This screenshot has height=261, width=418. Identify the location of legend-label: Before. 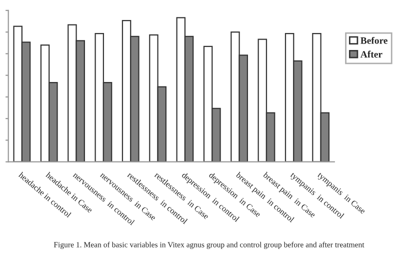
(374, 40).